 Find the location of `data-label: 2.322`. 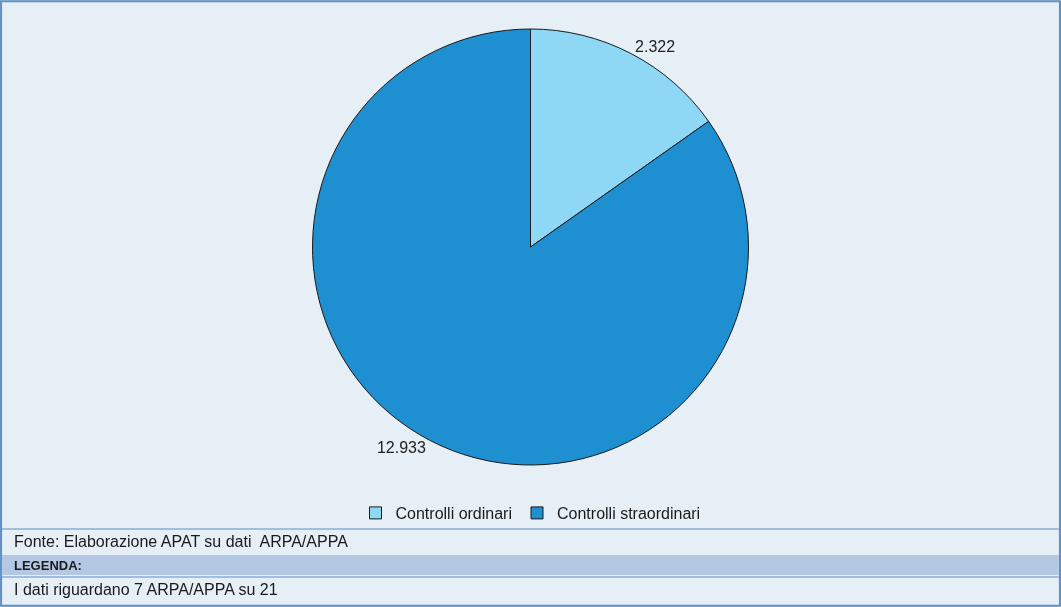

data-label: 2.322 is located at coordinates (655, 47).